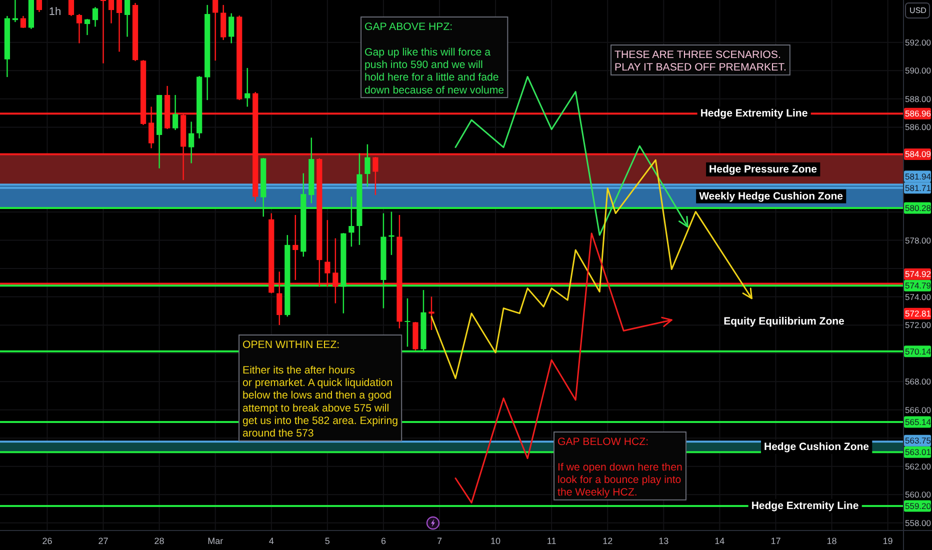  I want to click on x-tick-label: 28, so click(159, 541).